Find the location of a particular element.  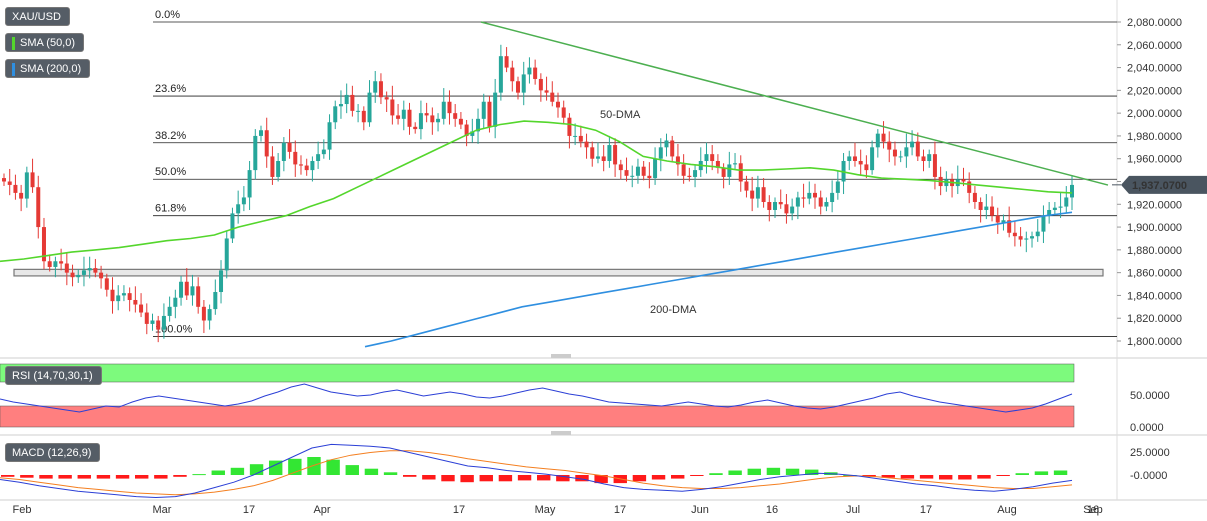

y-tick-label: 2,020.0000 is located at coordinates (1154, 91).